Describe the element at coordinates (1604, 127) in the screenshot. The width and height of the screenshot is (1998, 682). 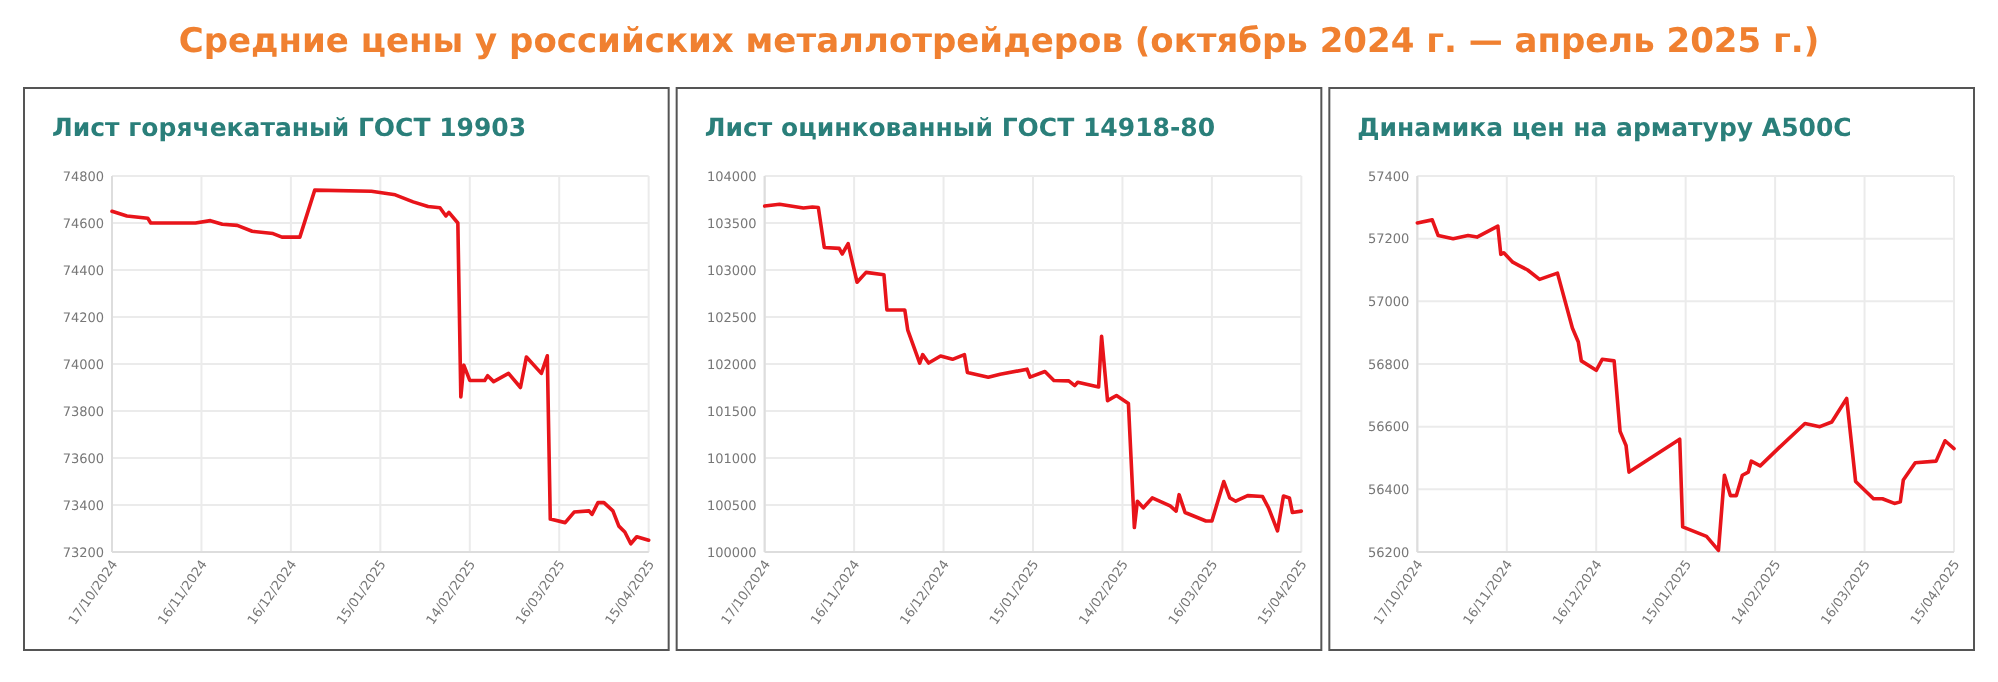
I see `chart-title: Динамика цен на арматуру А500С` at that location.